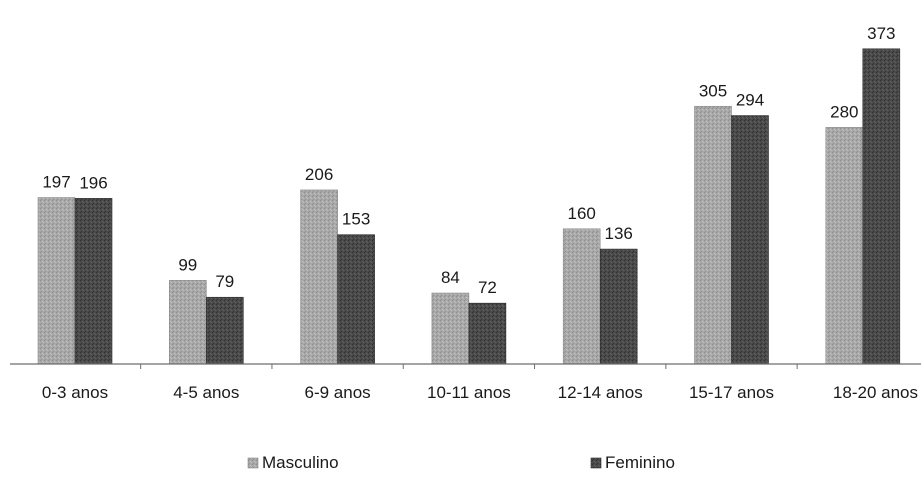 This screenshot has width=921, height=480. What do you see at coordinates (224, 281) in the screenshot?
I see `data-label-feminino-1: 79` at bounding box center [224, 281].